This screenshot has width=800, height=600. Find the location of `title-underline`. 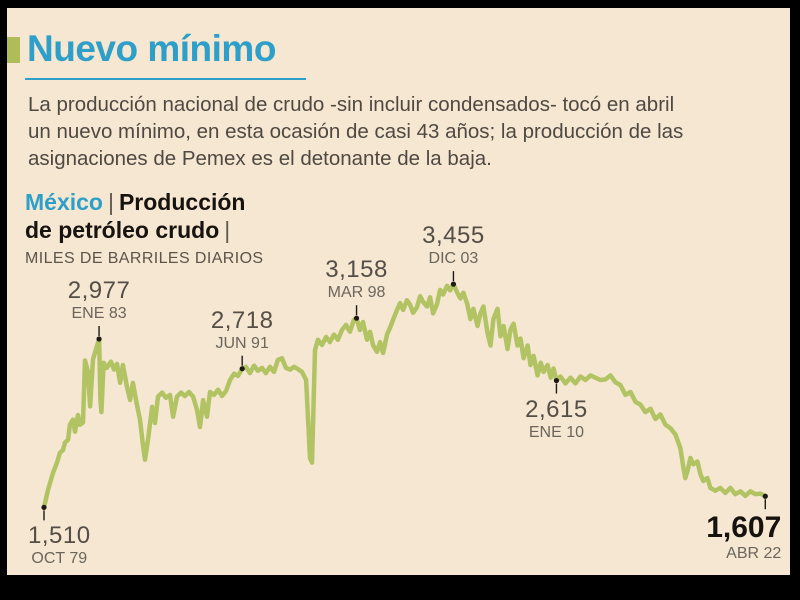

title-underline is located at coordinates (165, 79).